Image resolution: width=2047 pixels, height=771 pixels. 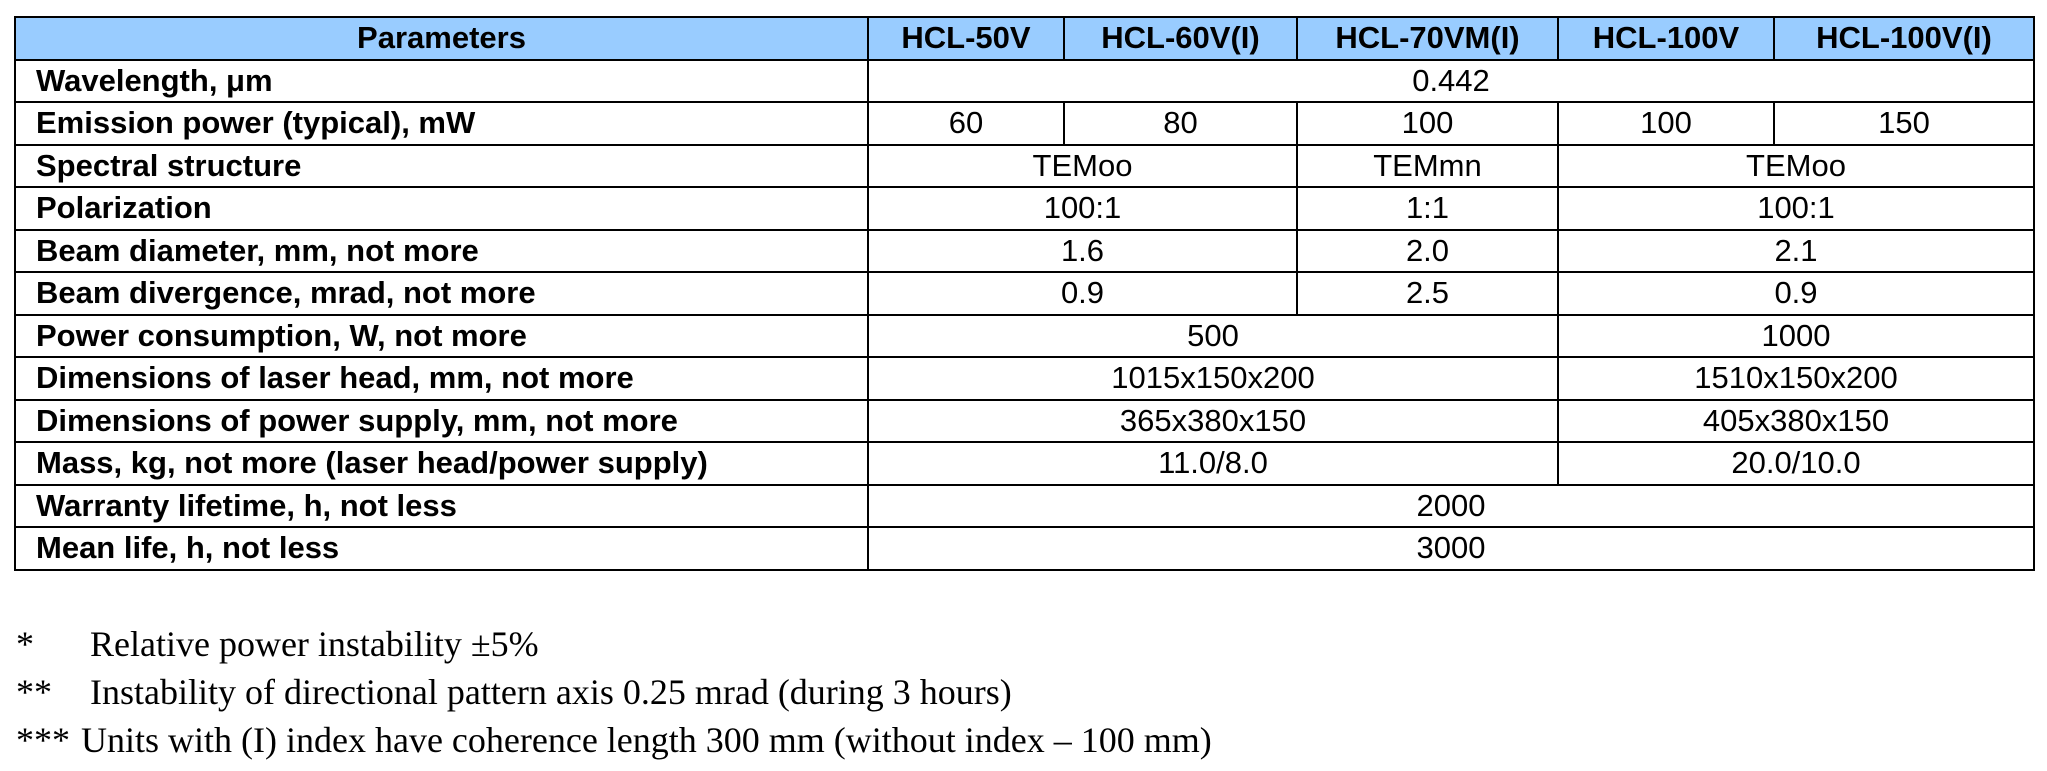 What do you see at coordinates (1213, 463) in the screenshot?
I see `value-cell: 11.0/8.0` at bounding box center [1213, 463].